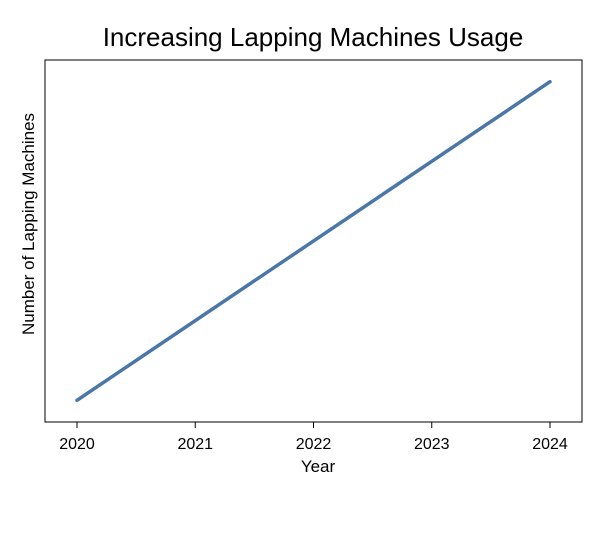 The height and width of the screenshot is (546, 599). Describe the element at coordinates (28, 224) in the screenshot. I see `y-axis-label: Number of Lapping Machines` at that location.